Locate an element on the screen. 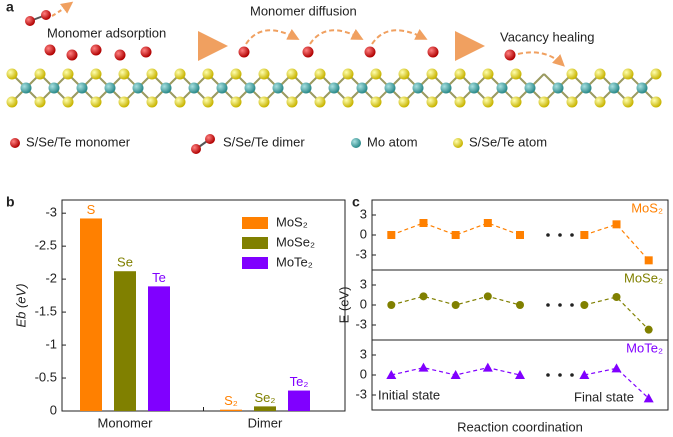  bar-label: Te₂ is located at coordinates (299, 381).